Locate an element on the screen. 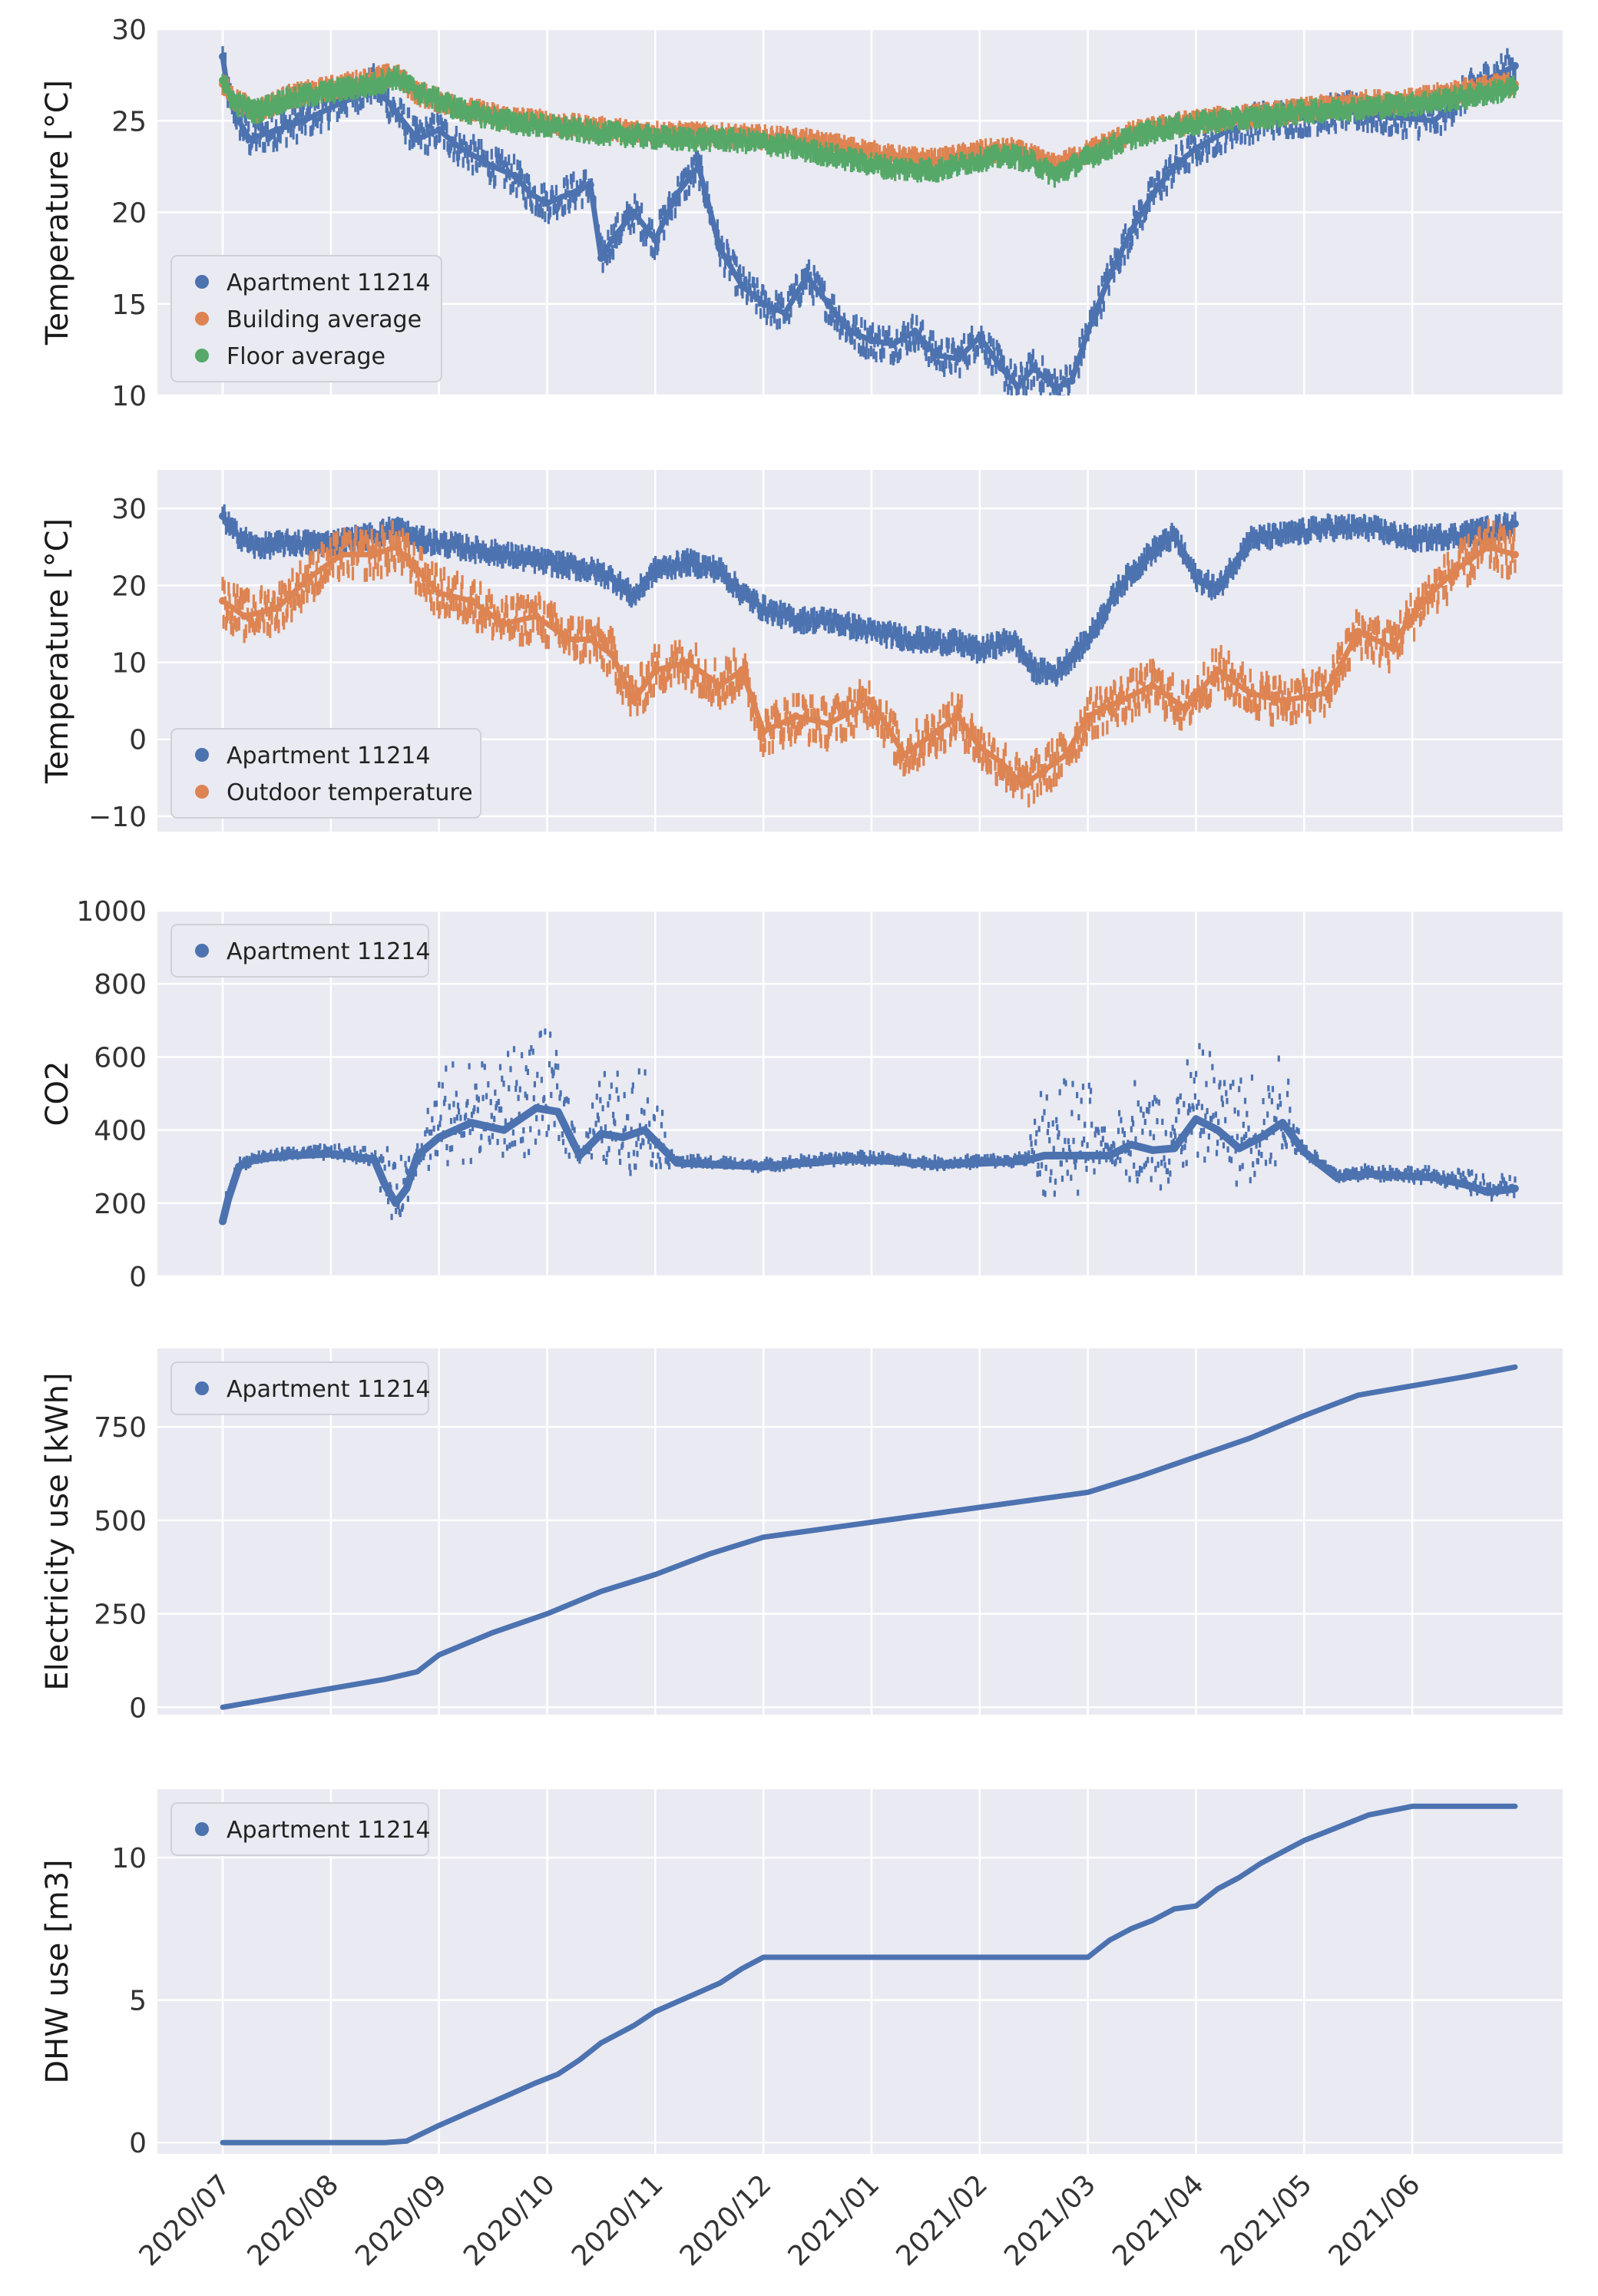  legend: Apartment 11214 Outdoor temperature is located at coordinates (325, 773).